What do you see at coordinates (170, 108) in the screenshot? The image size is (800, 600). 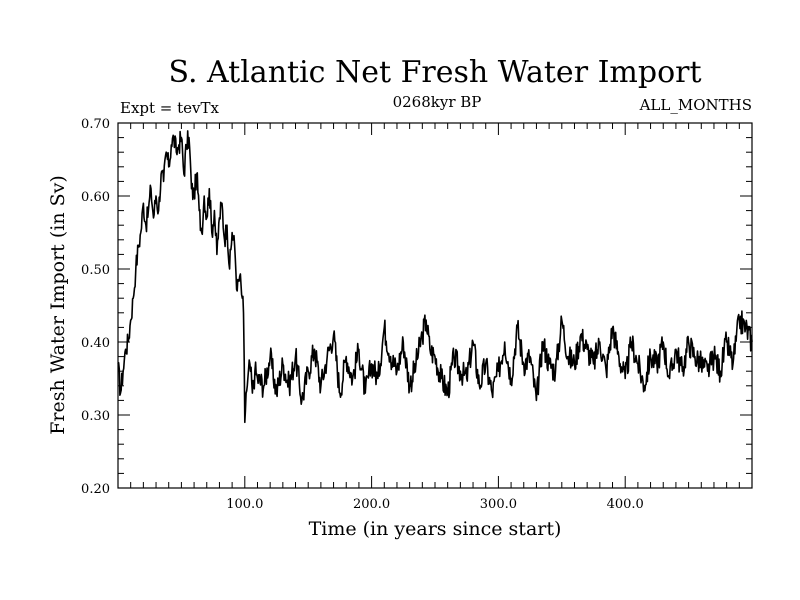 I see `experiment-label: Expt = tevTx` at bounding box center [170, 108].